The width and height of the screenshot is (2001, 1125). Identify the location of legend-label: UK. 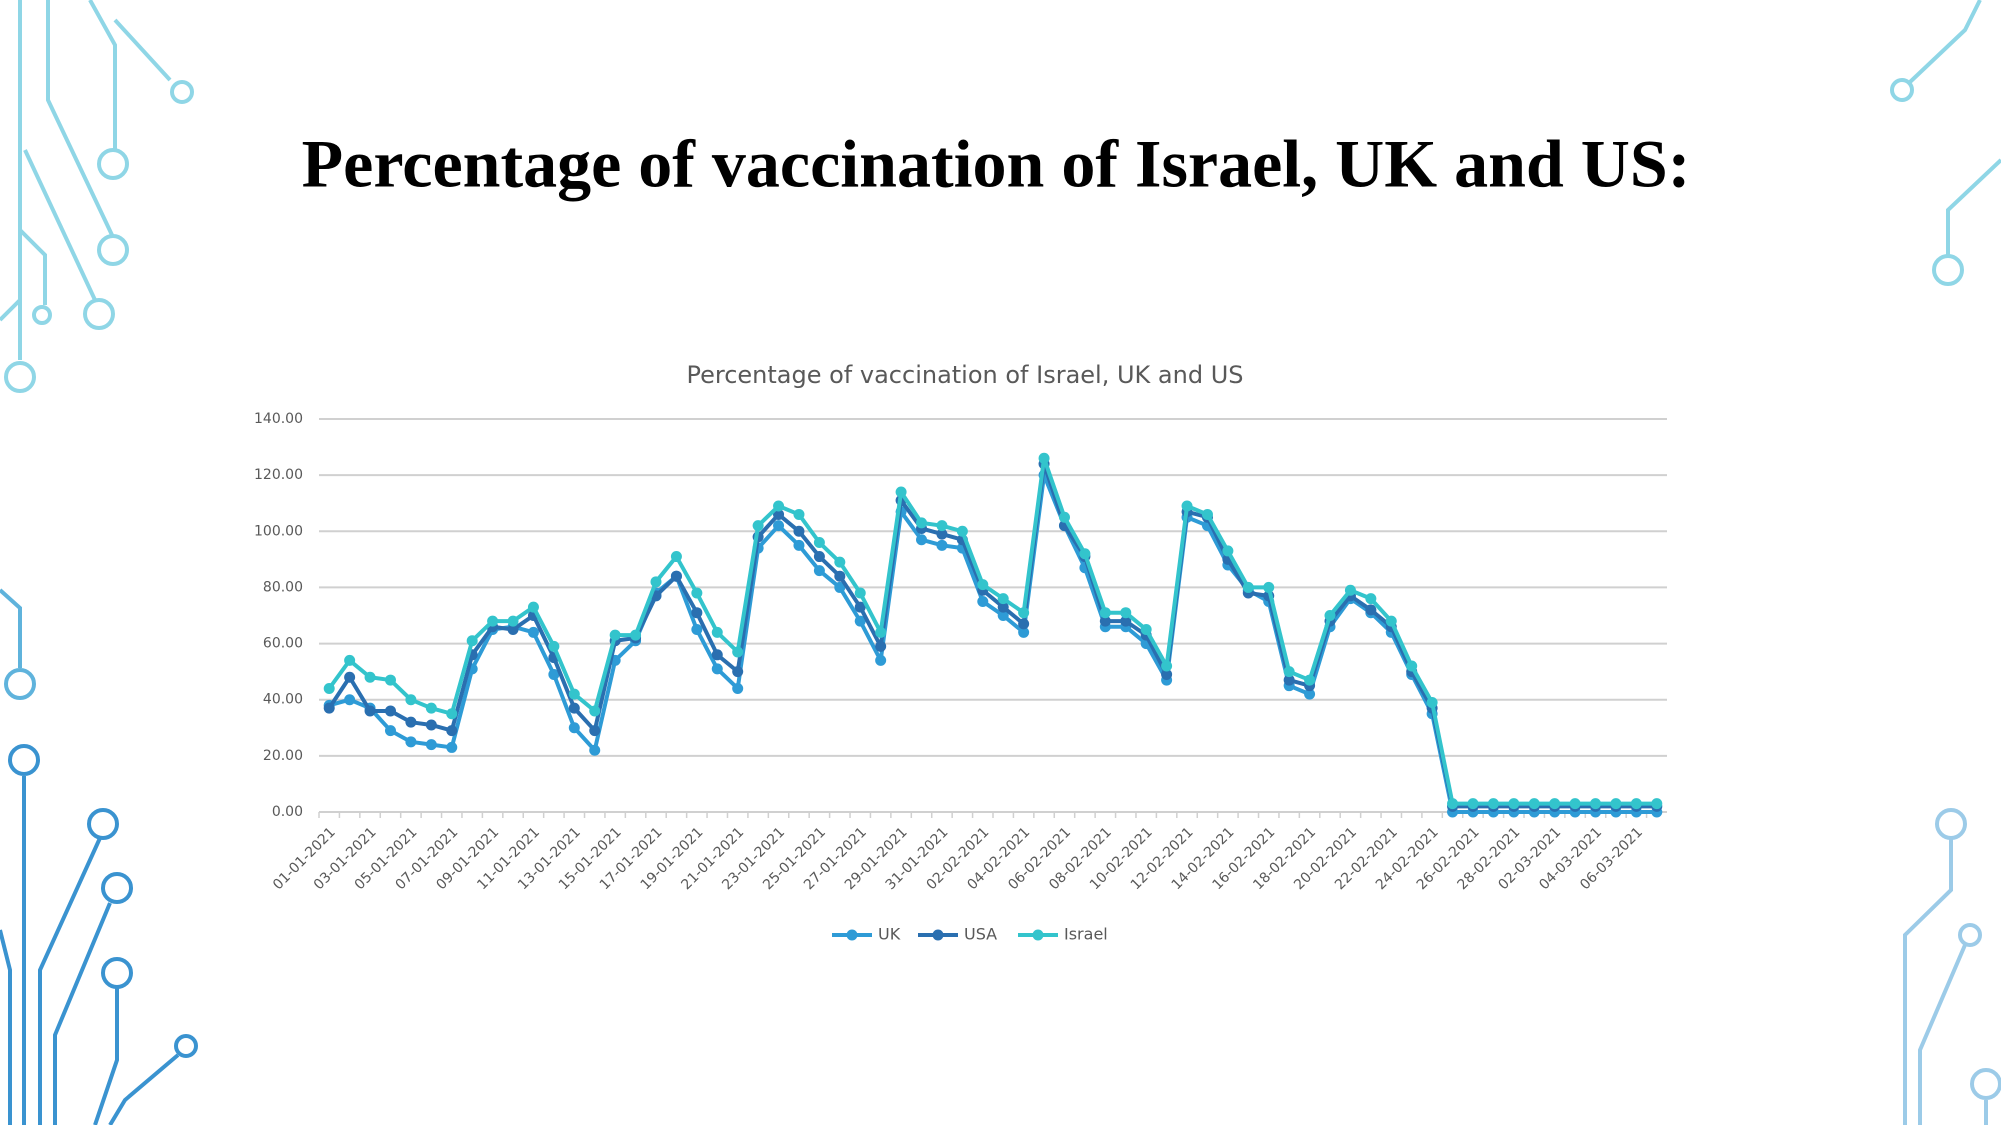
(889, 934).